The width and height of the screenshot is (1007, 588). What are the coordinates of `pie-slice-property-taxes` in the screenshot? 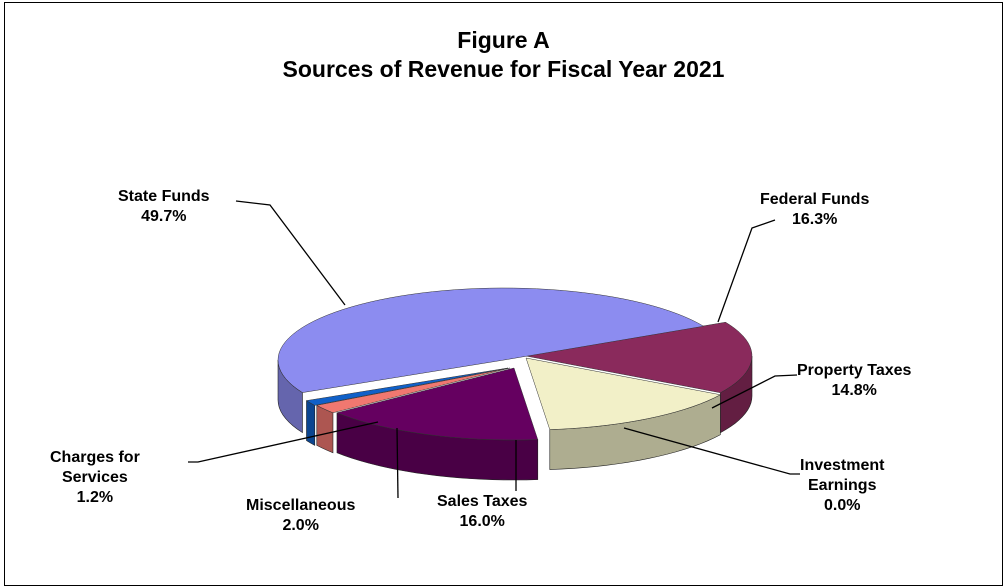 It's located at (623, 393).